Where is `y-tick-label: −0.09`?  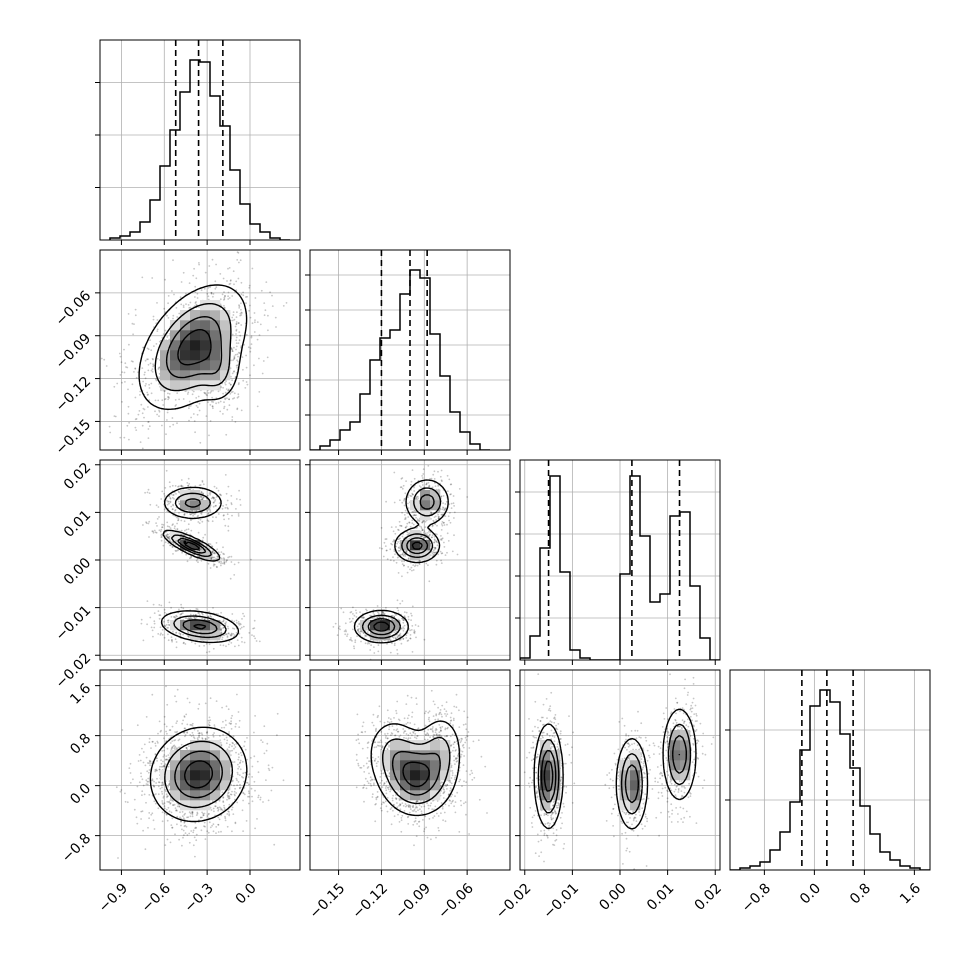 y-tick-label: −0.09 is located at coordinates (74, 352).